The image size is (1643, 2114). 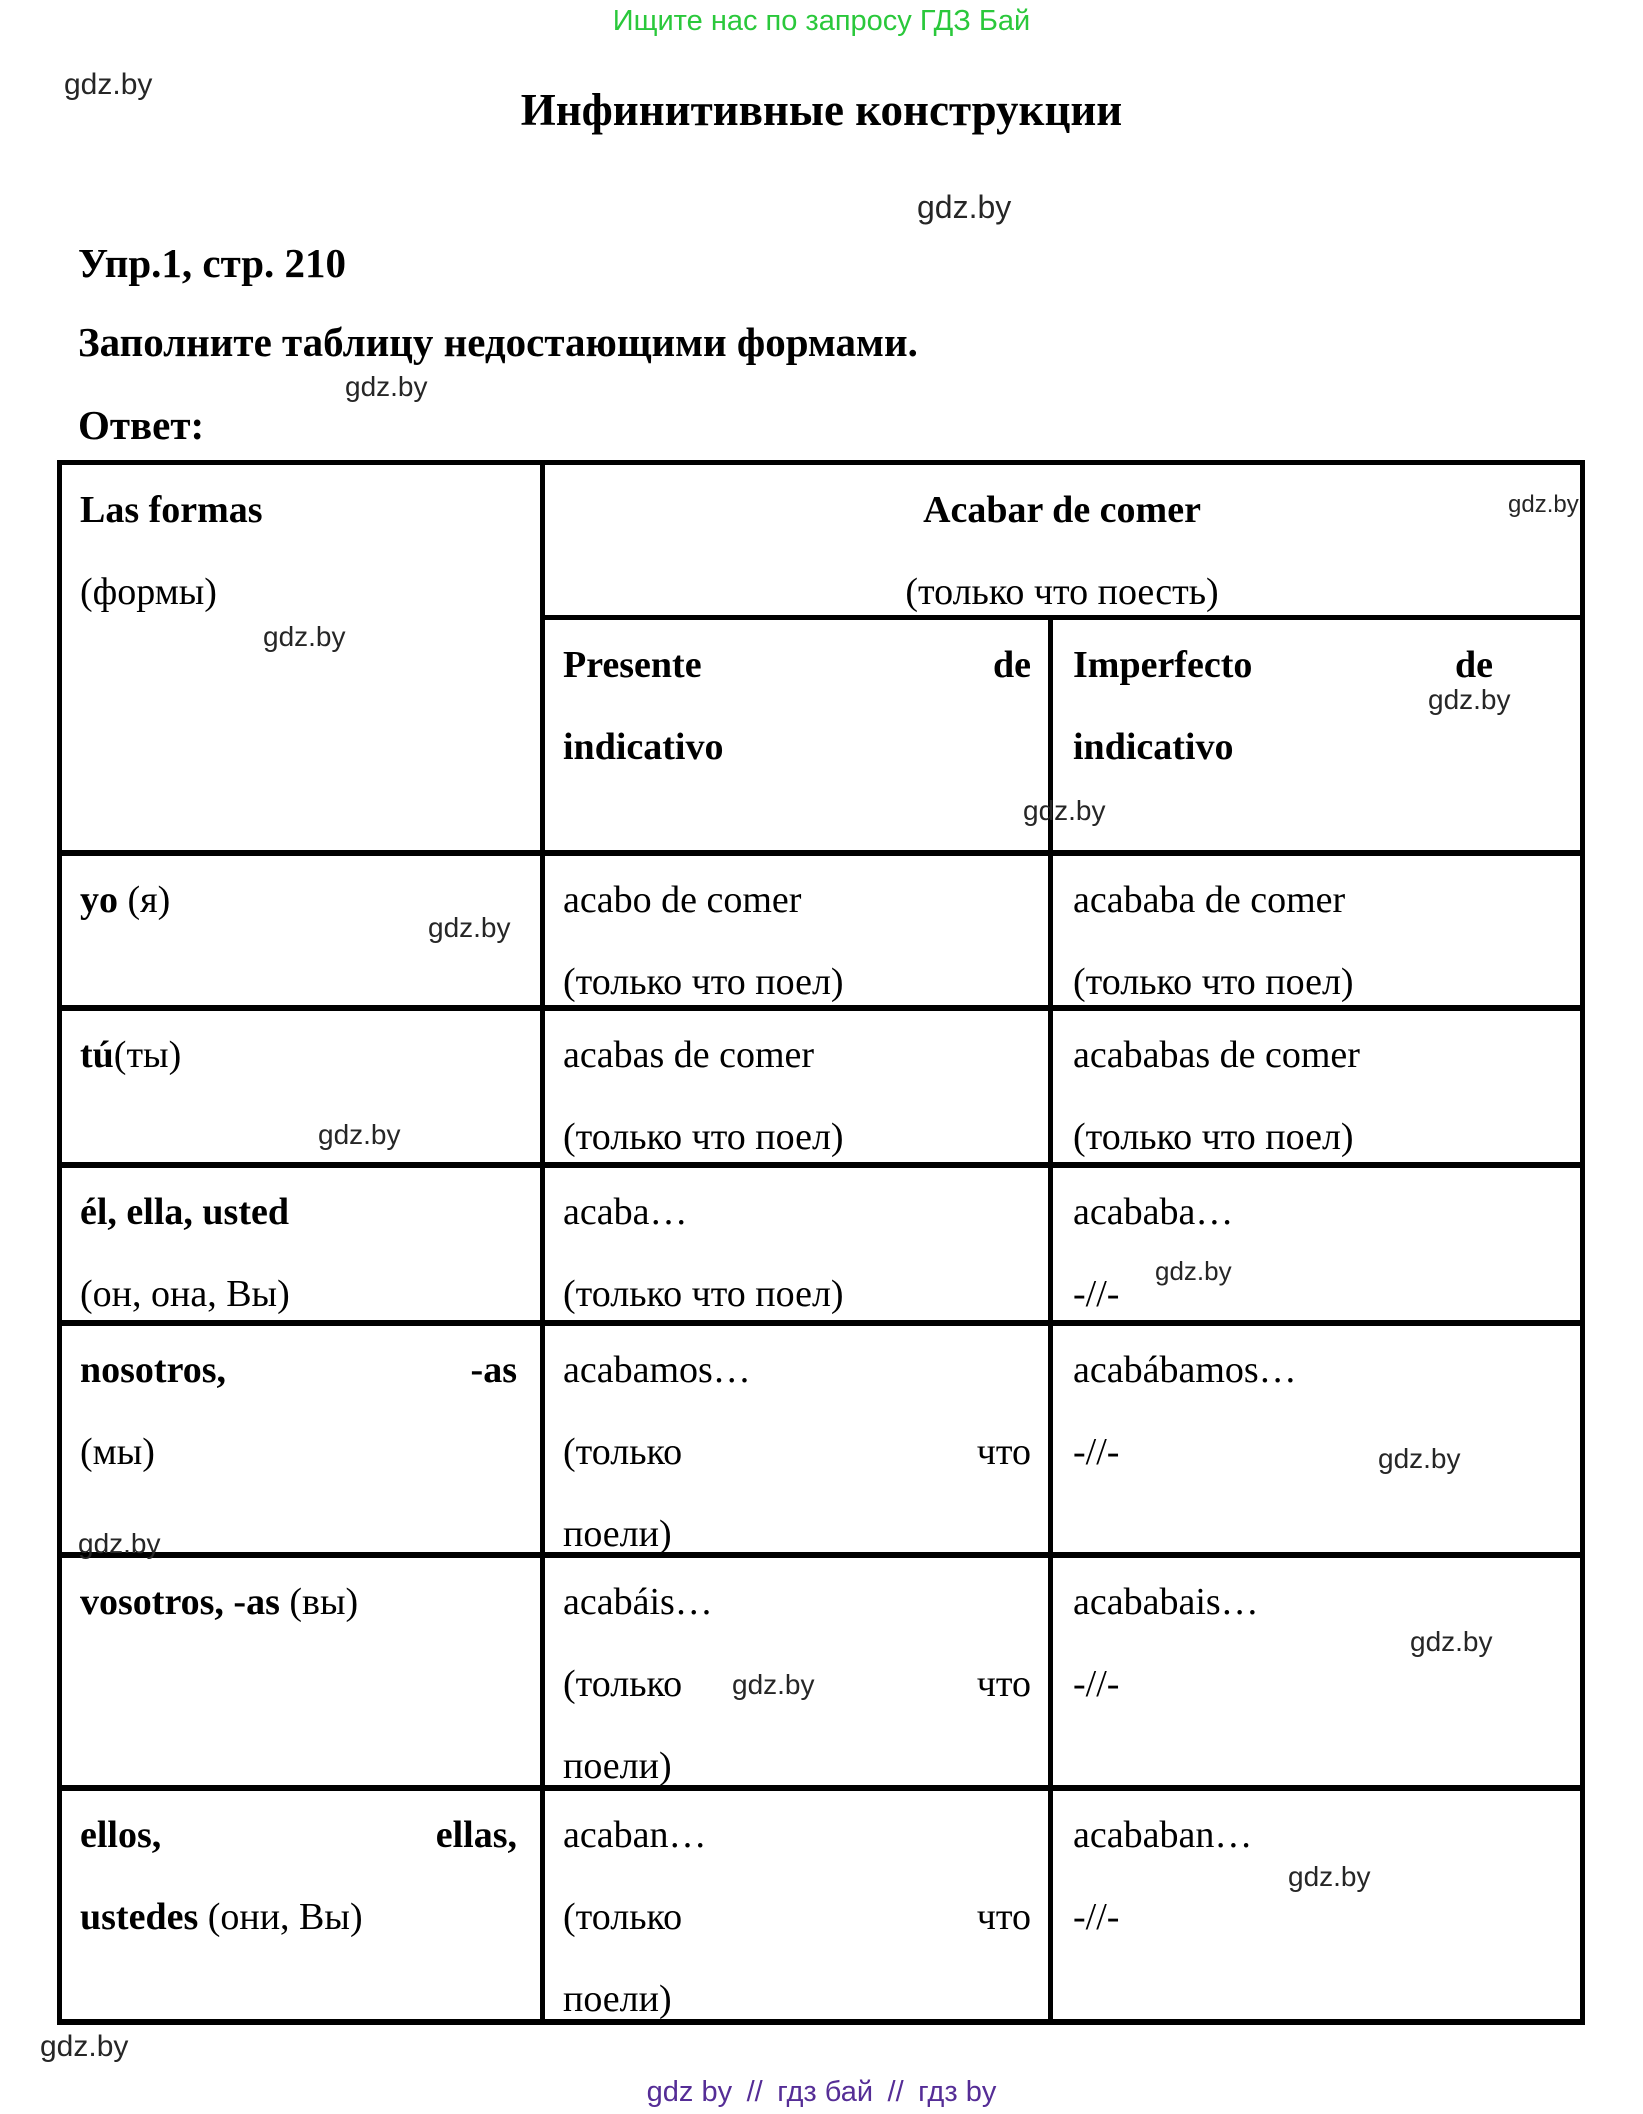 What do you see at coordinates (141, 425) in the screenshot?
I see `answer-label: Ответ:` at bounding box center [141, 425].